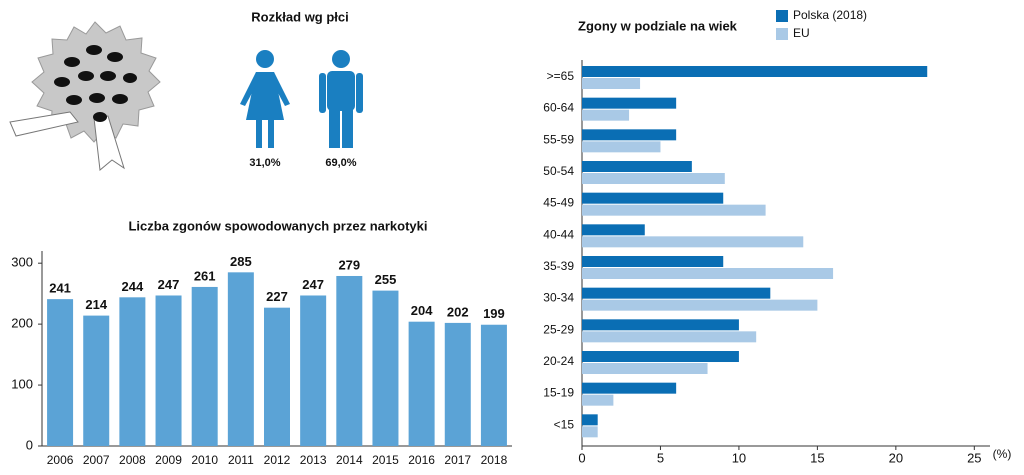 This screenshot has width=1024, height=475. Describe the element at coordinates (558, 108) in the screenshot. I see `y-tick-label: 60-64` at that location.